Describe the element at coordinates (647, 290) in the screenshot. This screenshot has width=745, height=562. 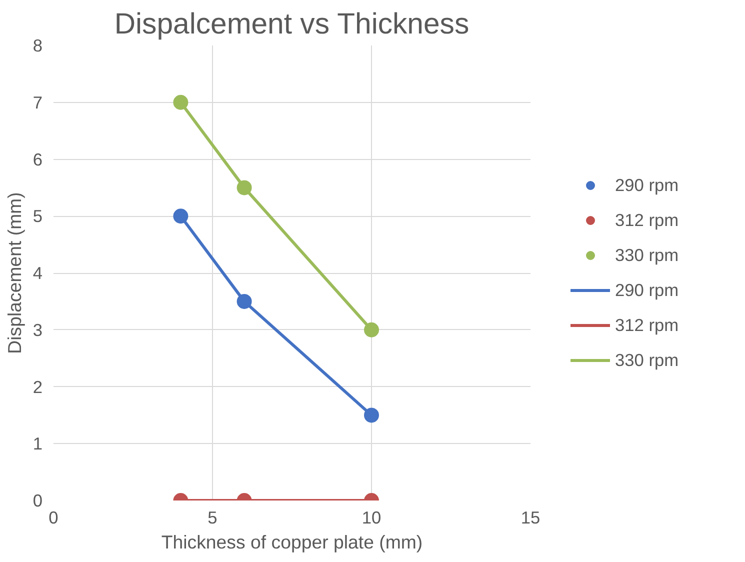
I see `legend-label: 290 rpm` at that location.